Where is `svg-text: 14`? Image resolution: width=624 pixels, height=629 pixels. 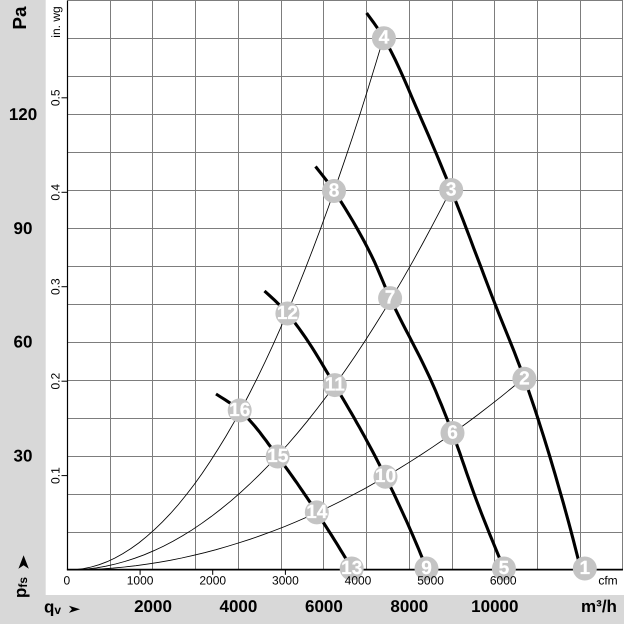 svg-text: 14 is located at coordinates (317, 512).